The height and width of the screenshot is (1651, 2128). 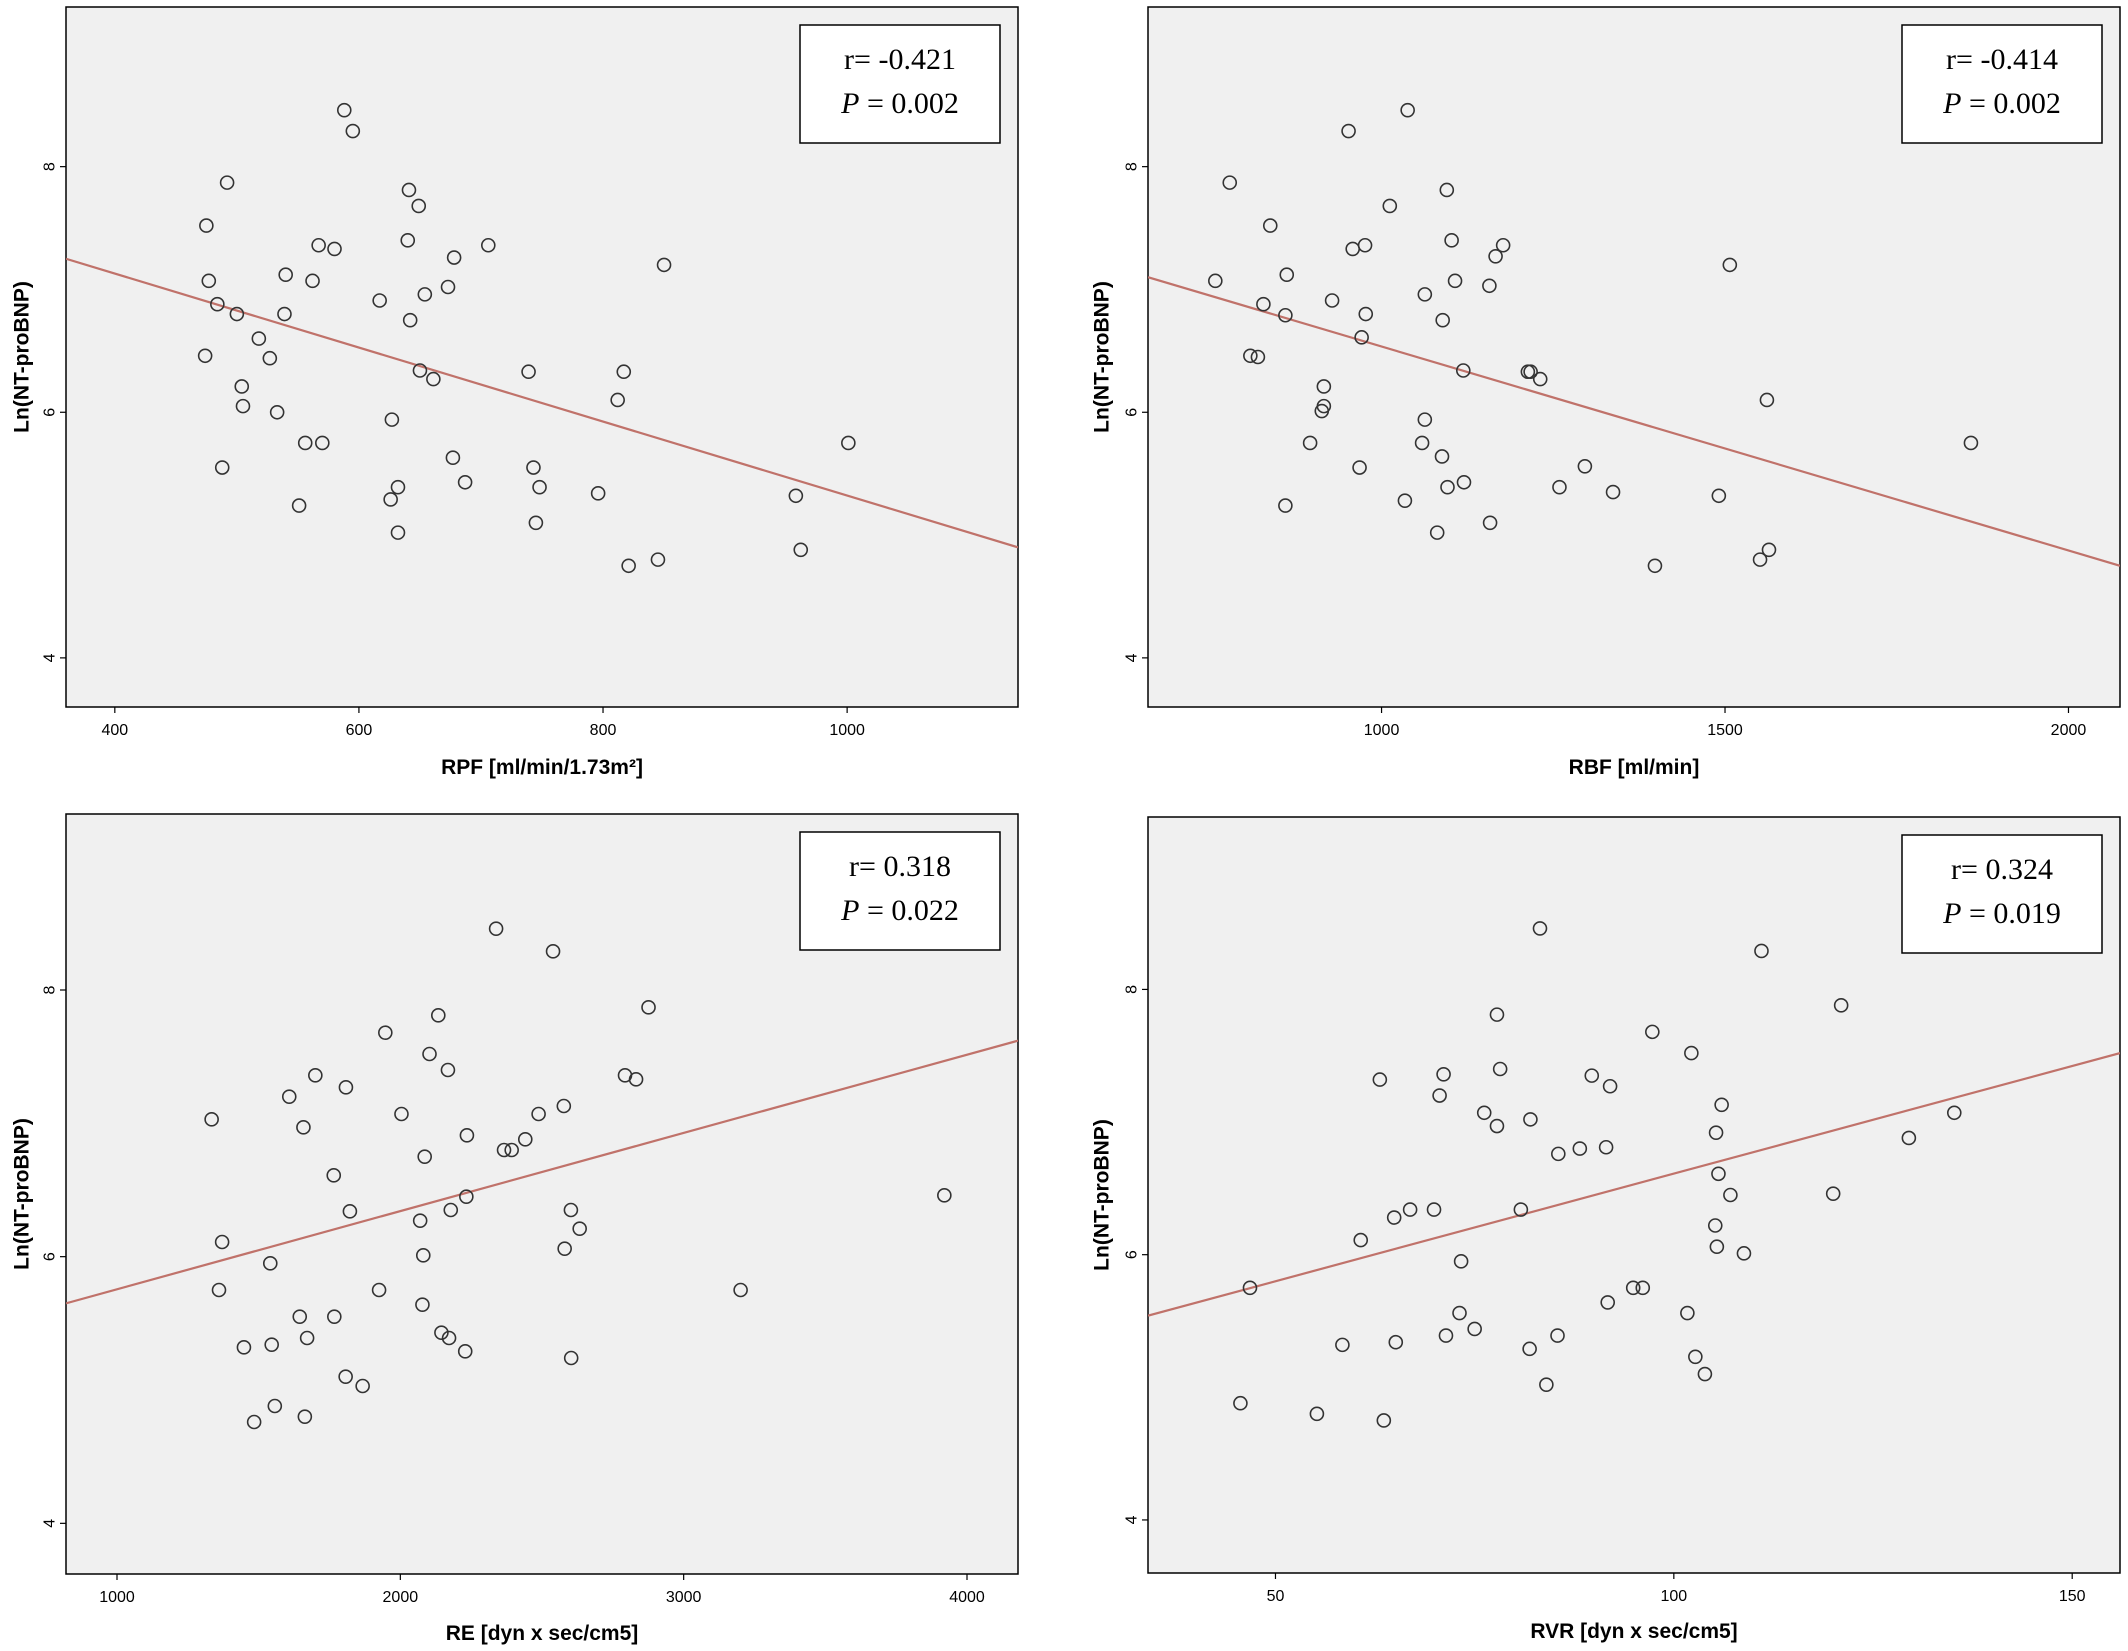 What do you see at coordinates (50, 166) in the screenshot?
I see `y-tick-label: 8` at bounding box center [50, 166].